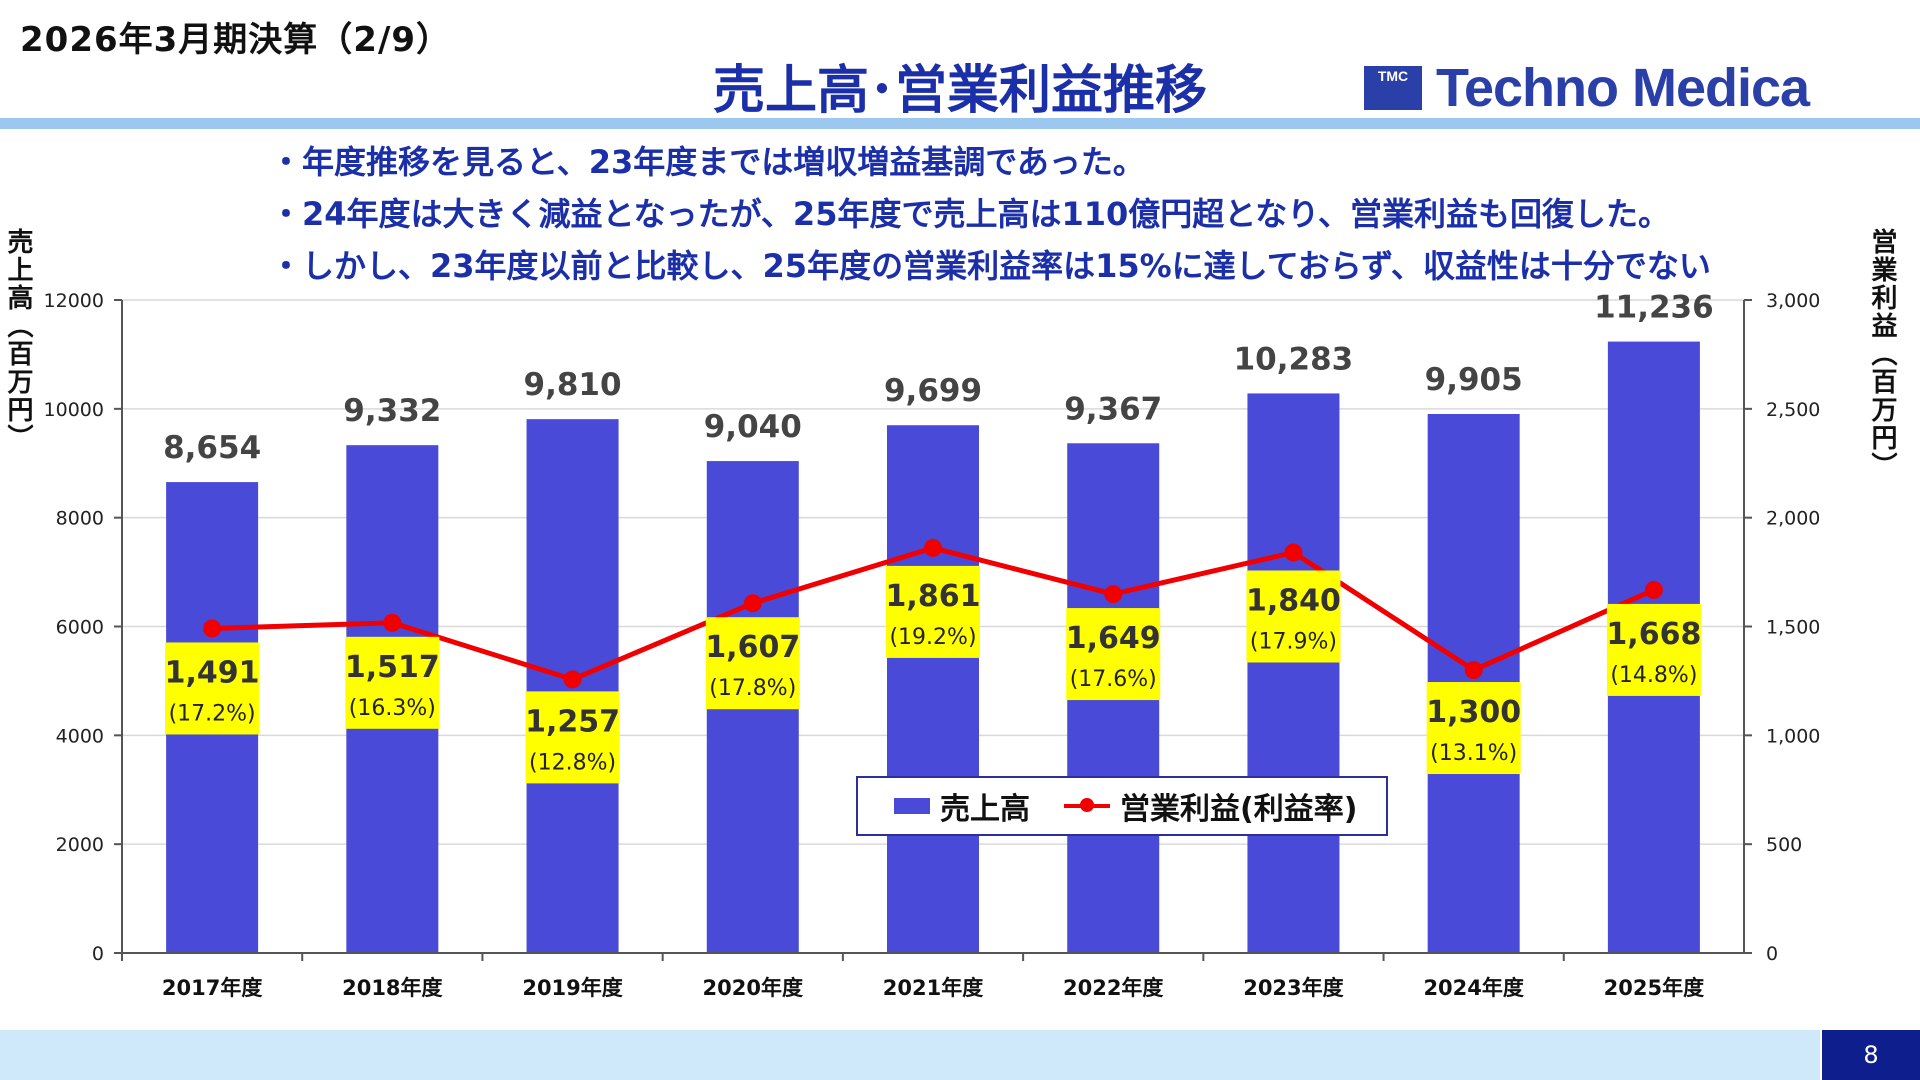  Describe the element at coordinates (80, 845) in the screenshot. I see `y-tick-label-left: 2000` at that location.